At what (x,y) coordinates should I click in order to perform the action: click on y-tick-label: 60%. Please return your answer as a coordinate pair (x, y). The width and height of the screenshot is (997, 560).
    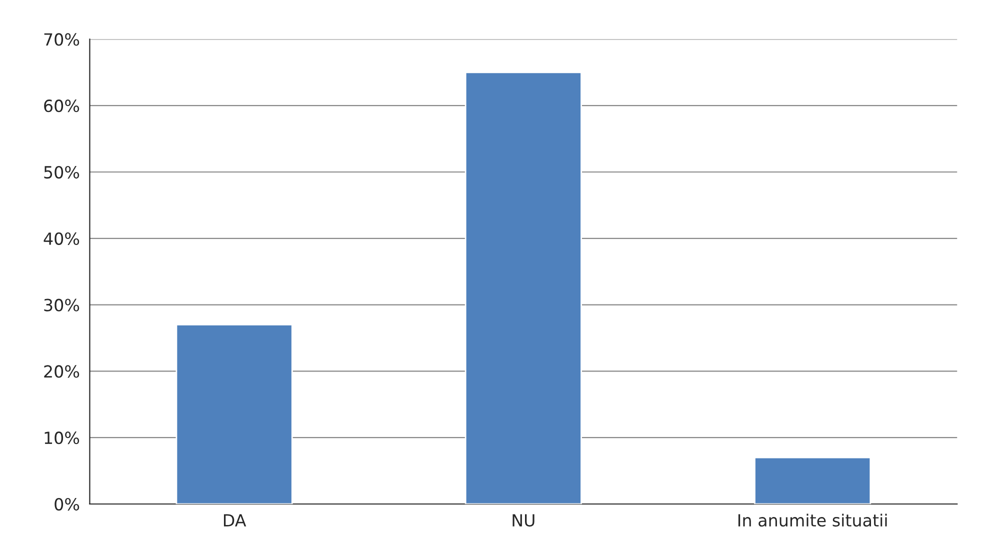
    Looking at the image, I should click on (62, 106).